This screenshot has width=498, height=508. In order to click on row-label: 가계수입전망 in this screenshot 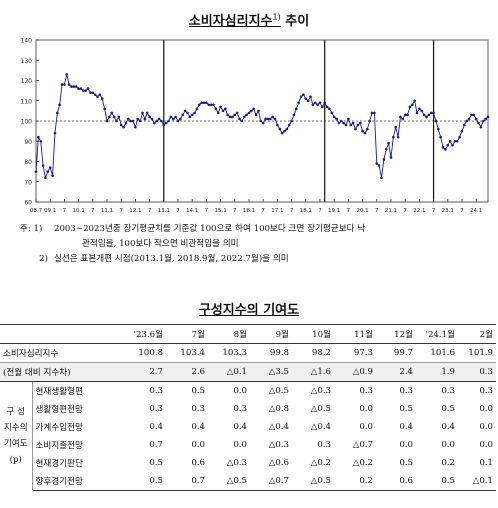, I will do `click(59, 428)`.